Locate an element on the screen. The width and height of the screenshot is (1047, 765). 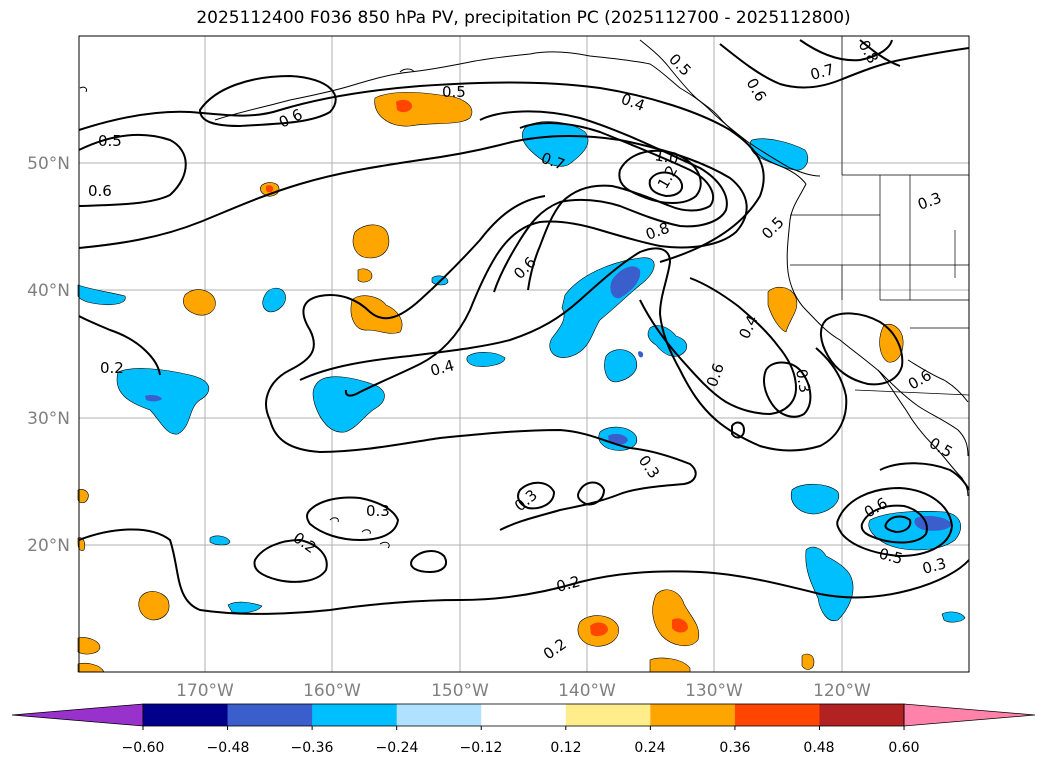
colorbar is located at coordinates (523, 716).